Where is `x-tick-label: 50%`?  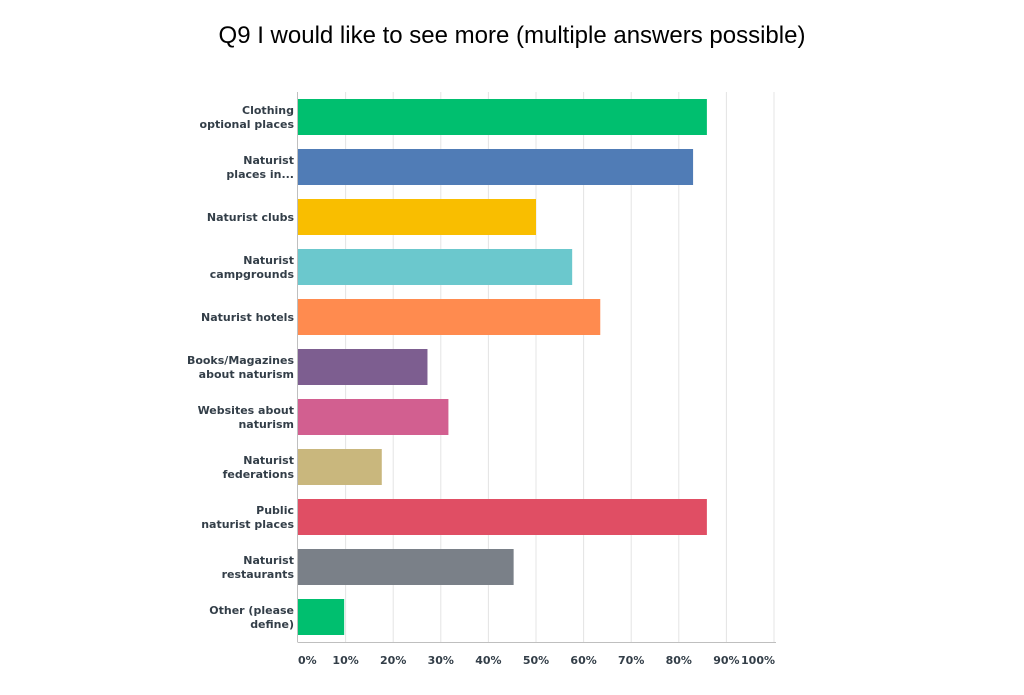 x-tick-label: 50% is located at coordinates (536, 660).